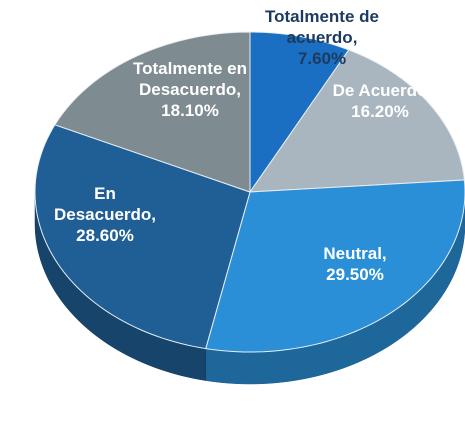 Image resolution: width=465 pixels, height=428 pixels. What do you see at coordinates (380, 111) in the screenshot?
I see `slice-value: 16.20%` at bounding box center [380, 111].